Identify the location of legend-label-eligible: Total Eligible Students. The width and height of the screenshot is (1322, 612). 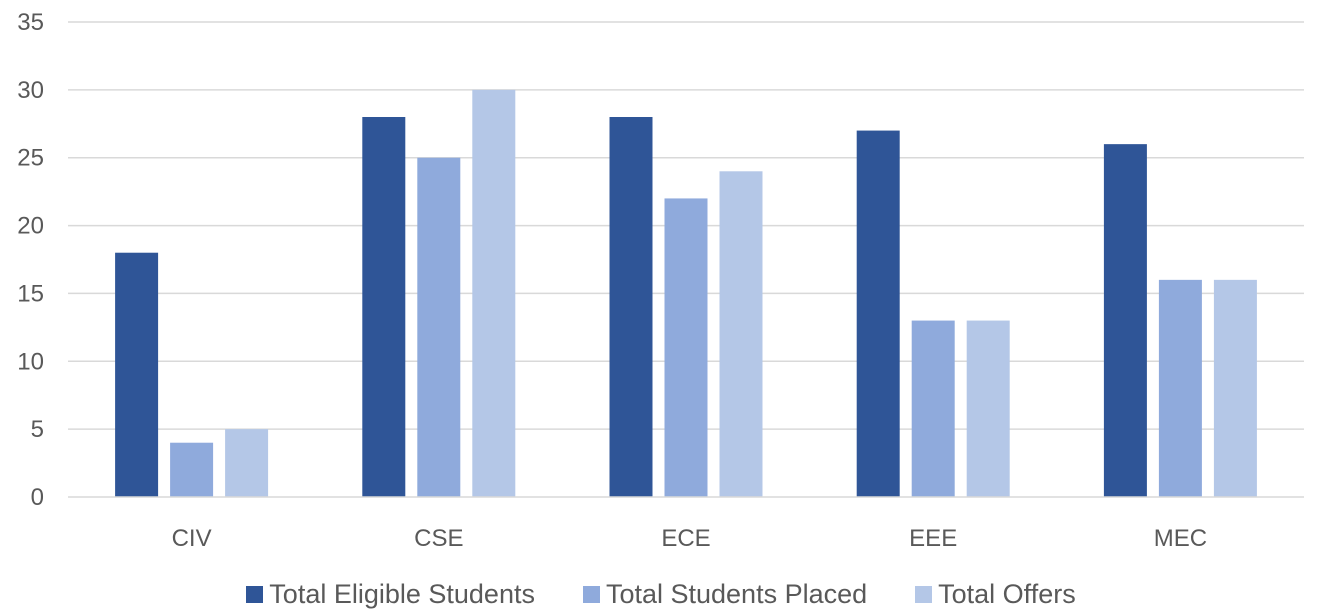
(402, 593).